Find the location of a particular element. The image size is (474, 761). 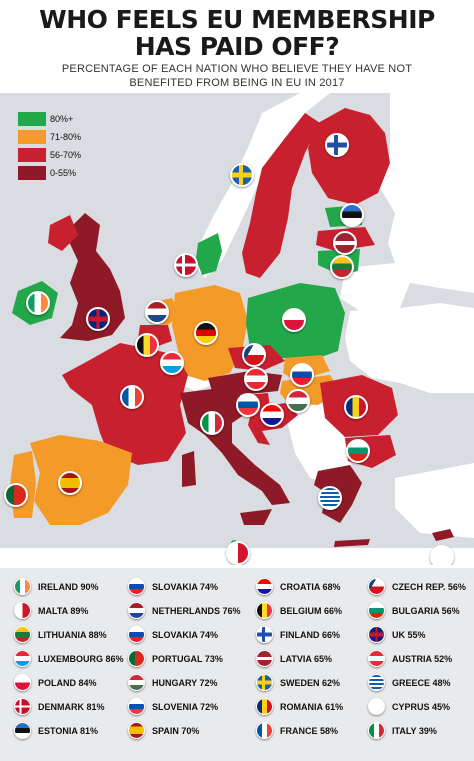

legend-label: 71-80% is located at coordinates (66, 137).